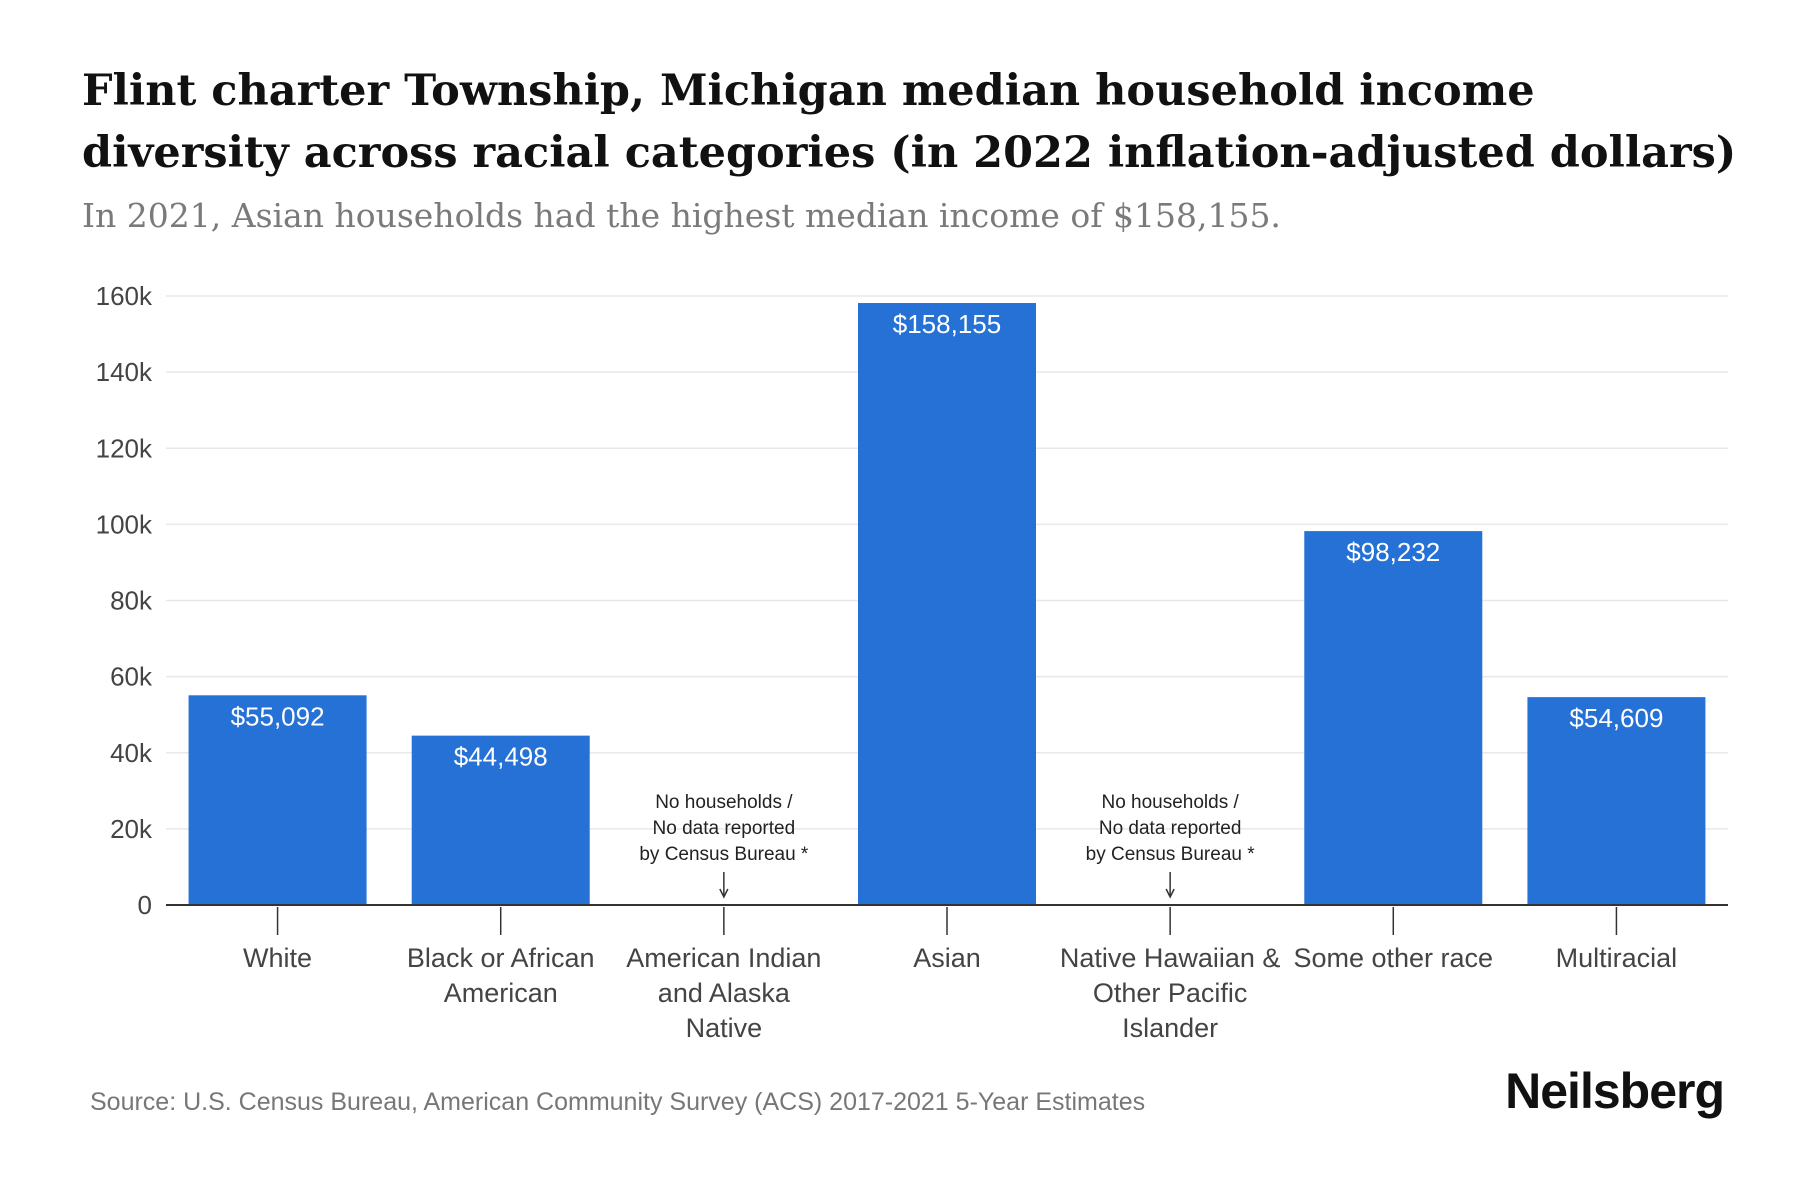 The image size is (1800, 1200). What do you see at coordinates (277, 958) in the screenshot?
I see `x-category-label: White` at bounding box center [277, 958].